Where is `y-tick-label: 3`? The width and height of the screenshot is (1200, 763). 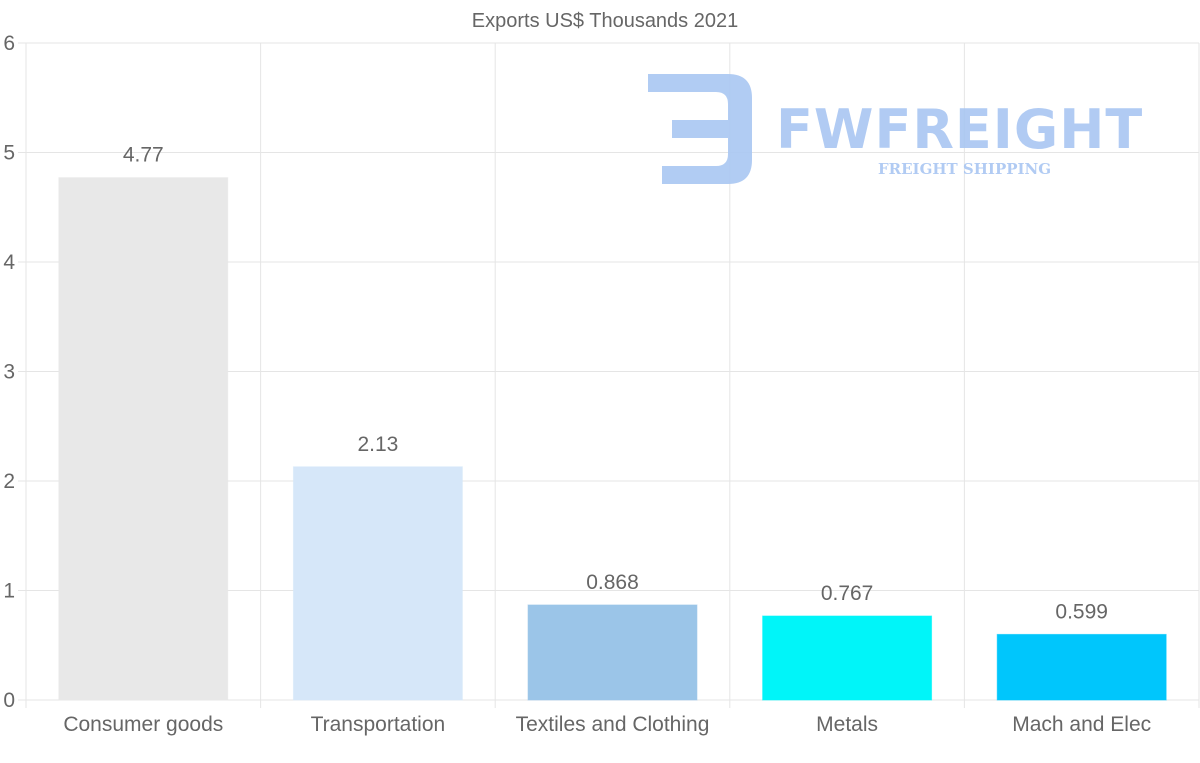
y-tick-label: 3 is located at coordinates (9, 372).